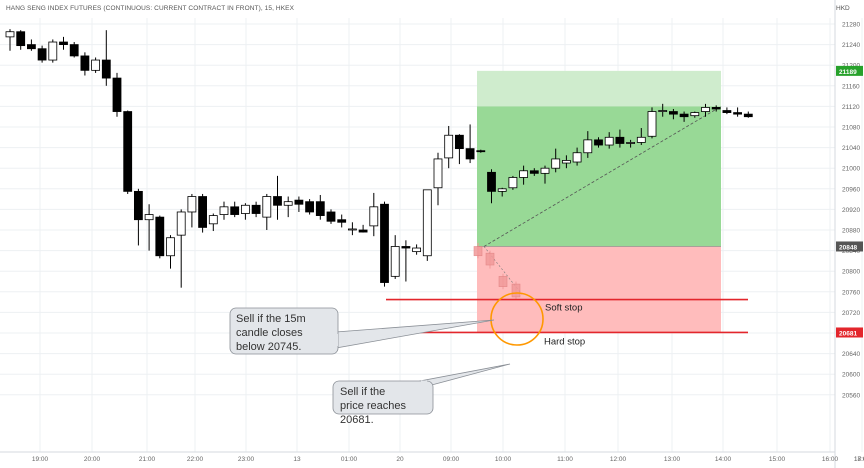  I want to click on price-tick: 20600, so click(851, 375).